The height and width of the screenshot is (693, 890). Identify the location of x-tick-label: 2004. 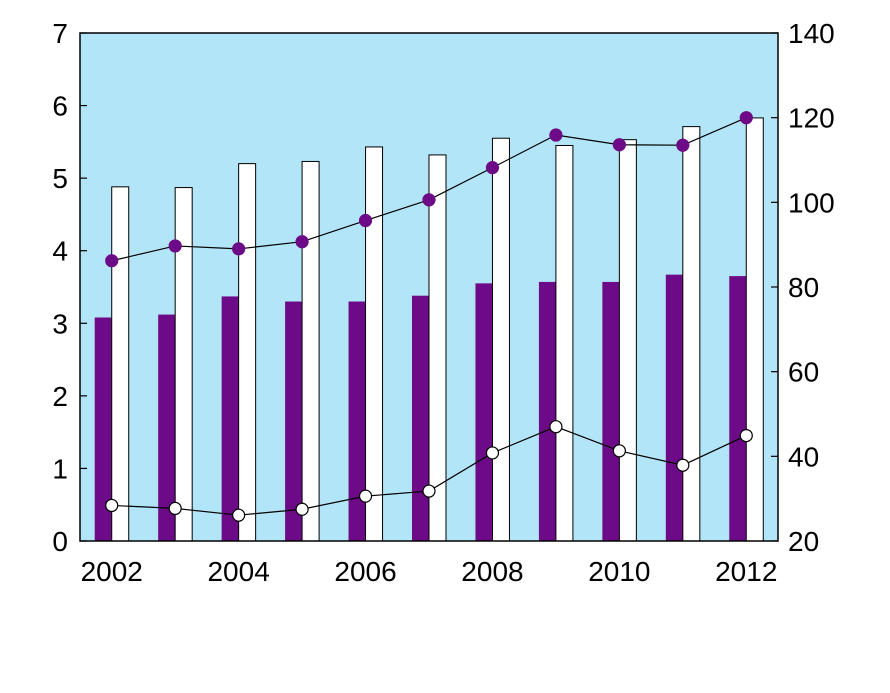
(238, 571).